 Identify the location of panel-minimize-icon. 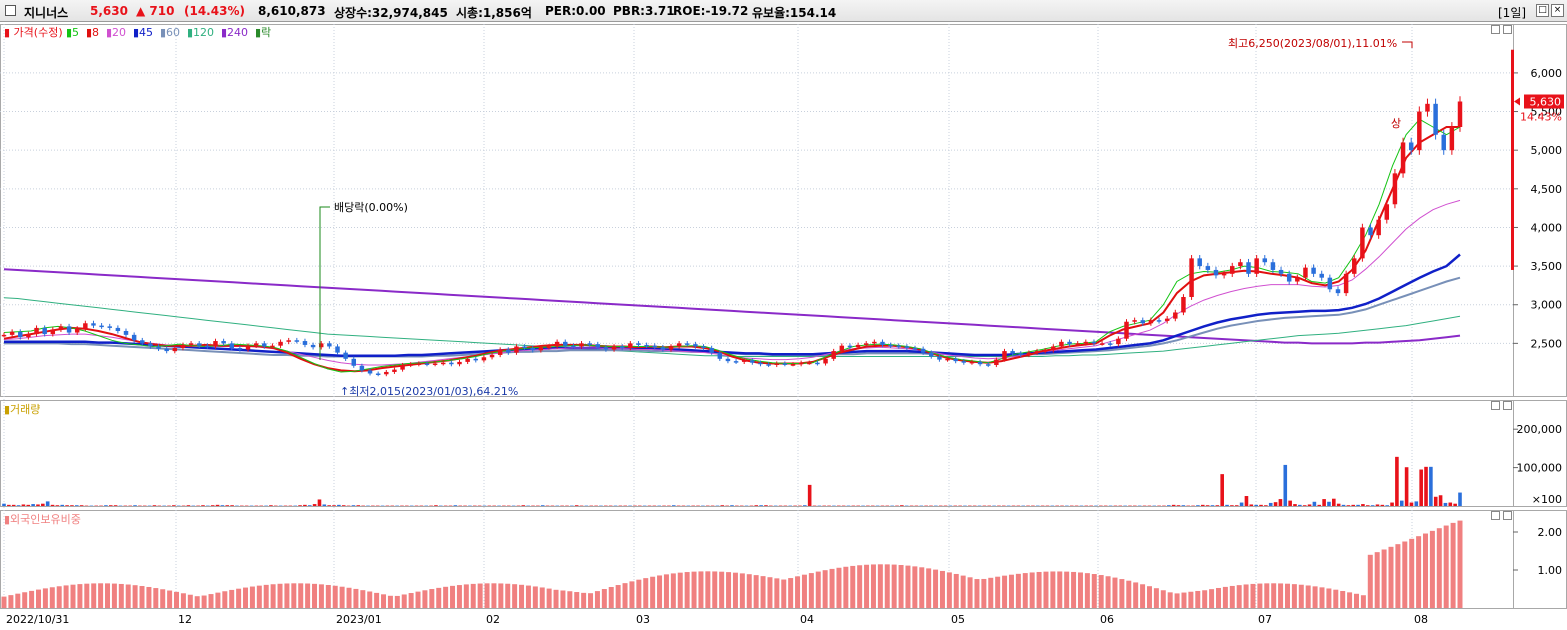
(1495, 29).